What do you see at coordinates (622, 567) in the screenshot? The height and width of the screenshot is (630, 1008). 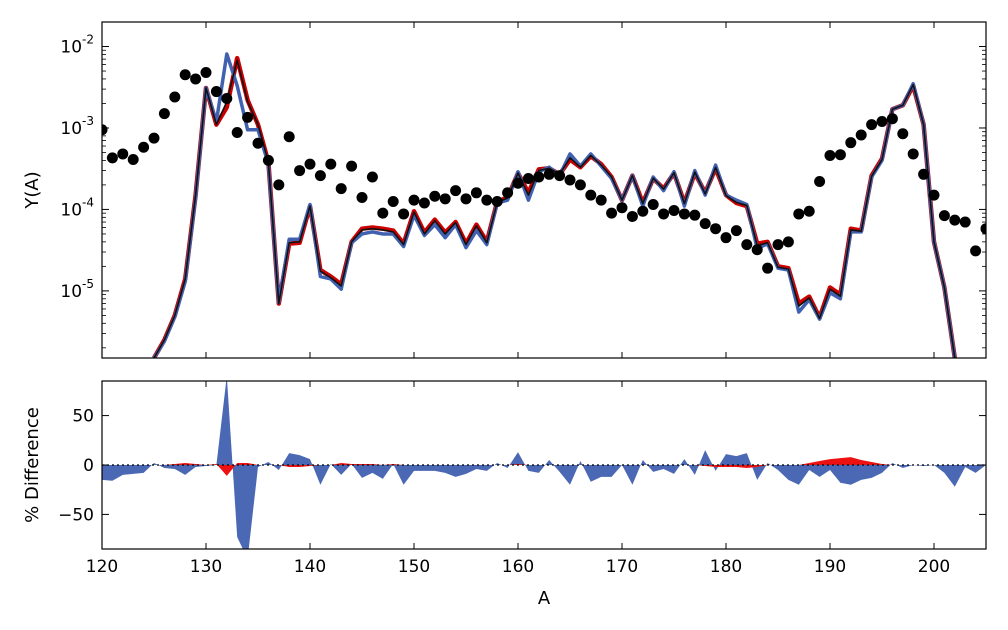 I see `x-tick-label: 170` at bounding box center [622, 567].